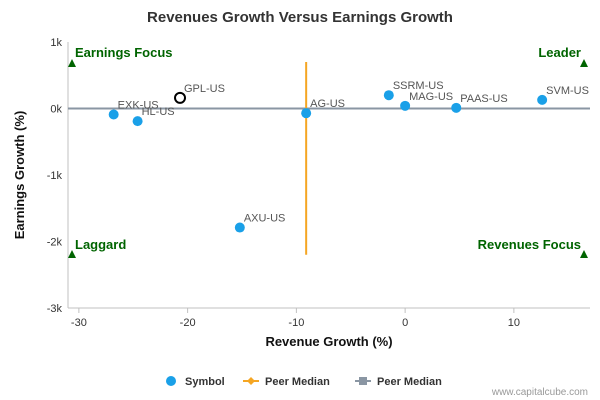 The width and height of the screenshot is (600, 400). What do you see at coordinates (431, 97) in the screenshot?
I see `data-point-label: MAG-US` at bounding box center [431, 97].